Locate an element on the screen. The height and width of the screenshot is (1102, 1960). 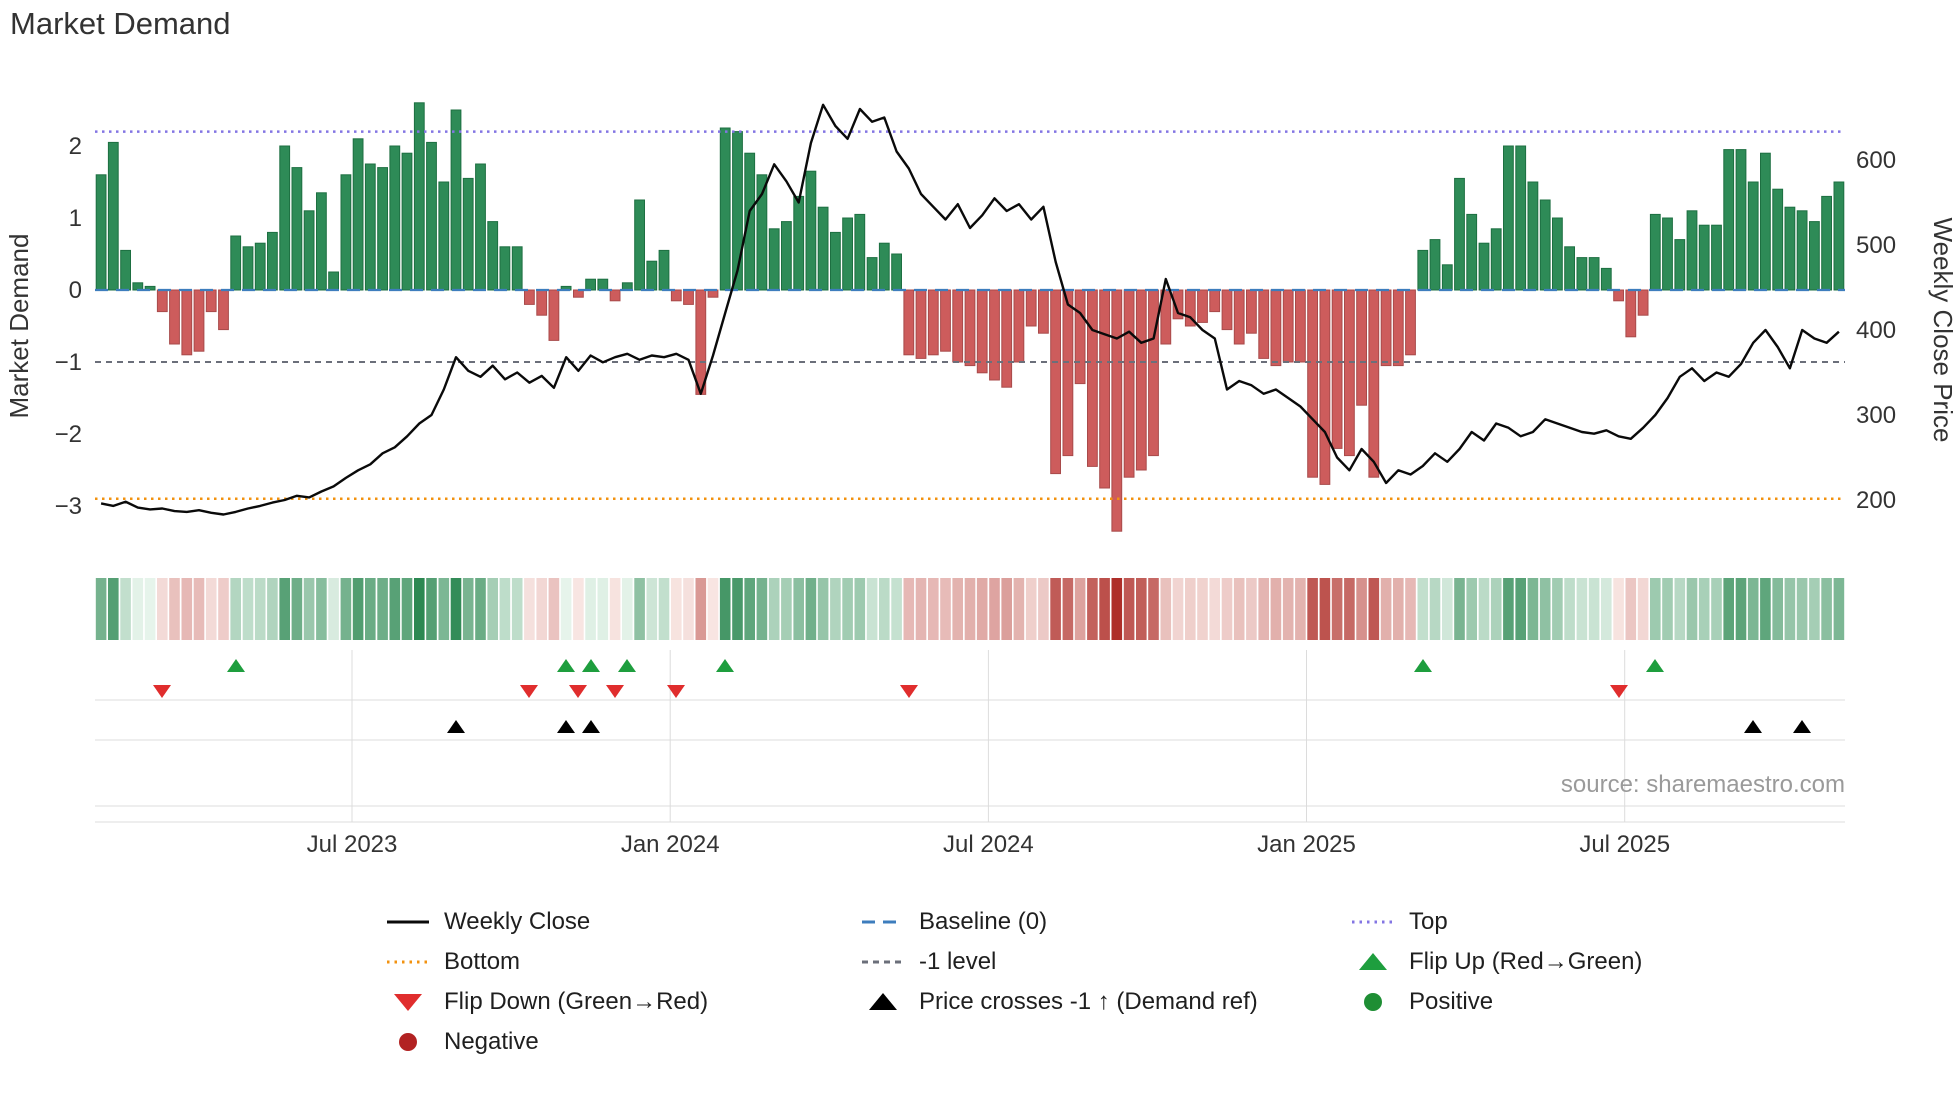
minus-one-dash-icon is located at coordinates (883, 962).